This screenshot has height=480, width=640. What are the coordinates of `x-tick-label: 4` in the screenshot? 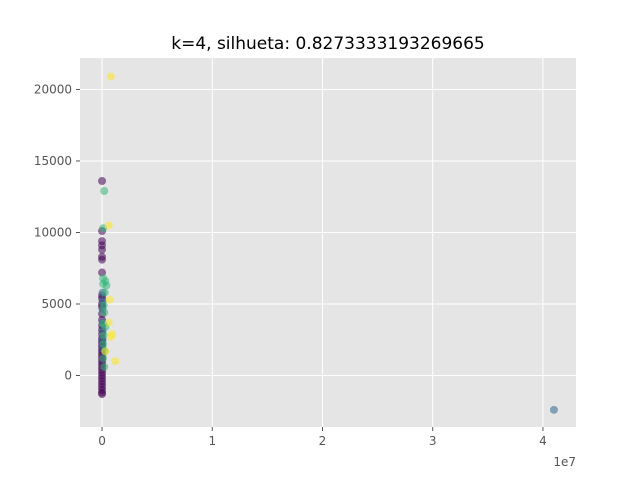 It's located at (543, 441).